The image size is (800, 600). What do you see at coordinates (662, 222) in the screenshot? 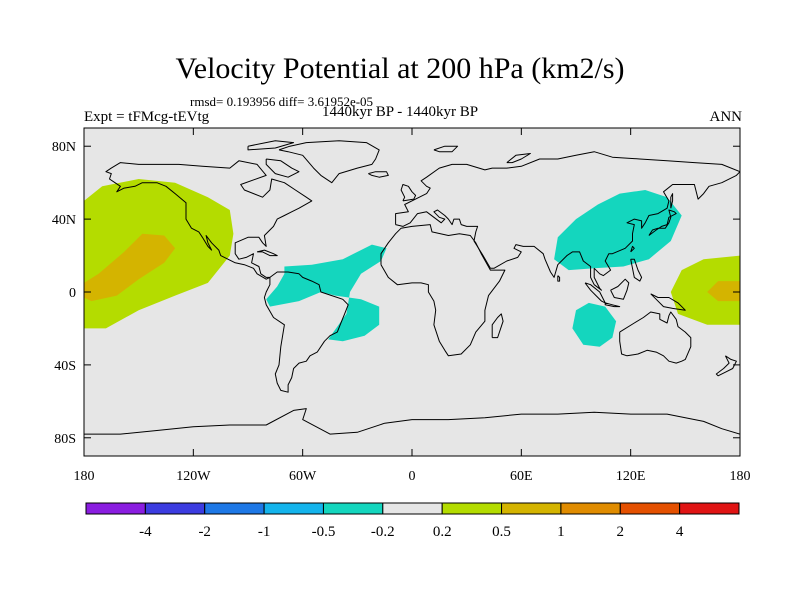
I see `coast-japan` at bounding box center [662, 222].